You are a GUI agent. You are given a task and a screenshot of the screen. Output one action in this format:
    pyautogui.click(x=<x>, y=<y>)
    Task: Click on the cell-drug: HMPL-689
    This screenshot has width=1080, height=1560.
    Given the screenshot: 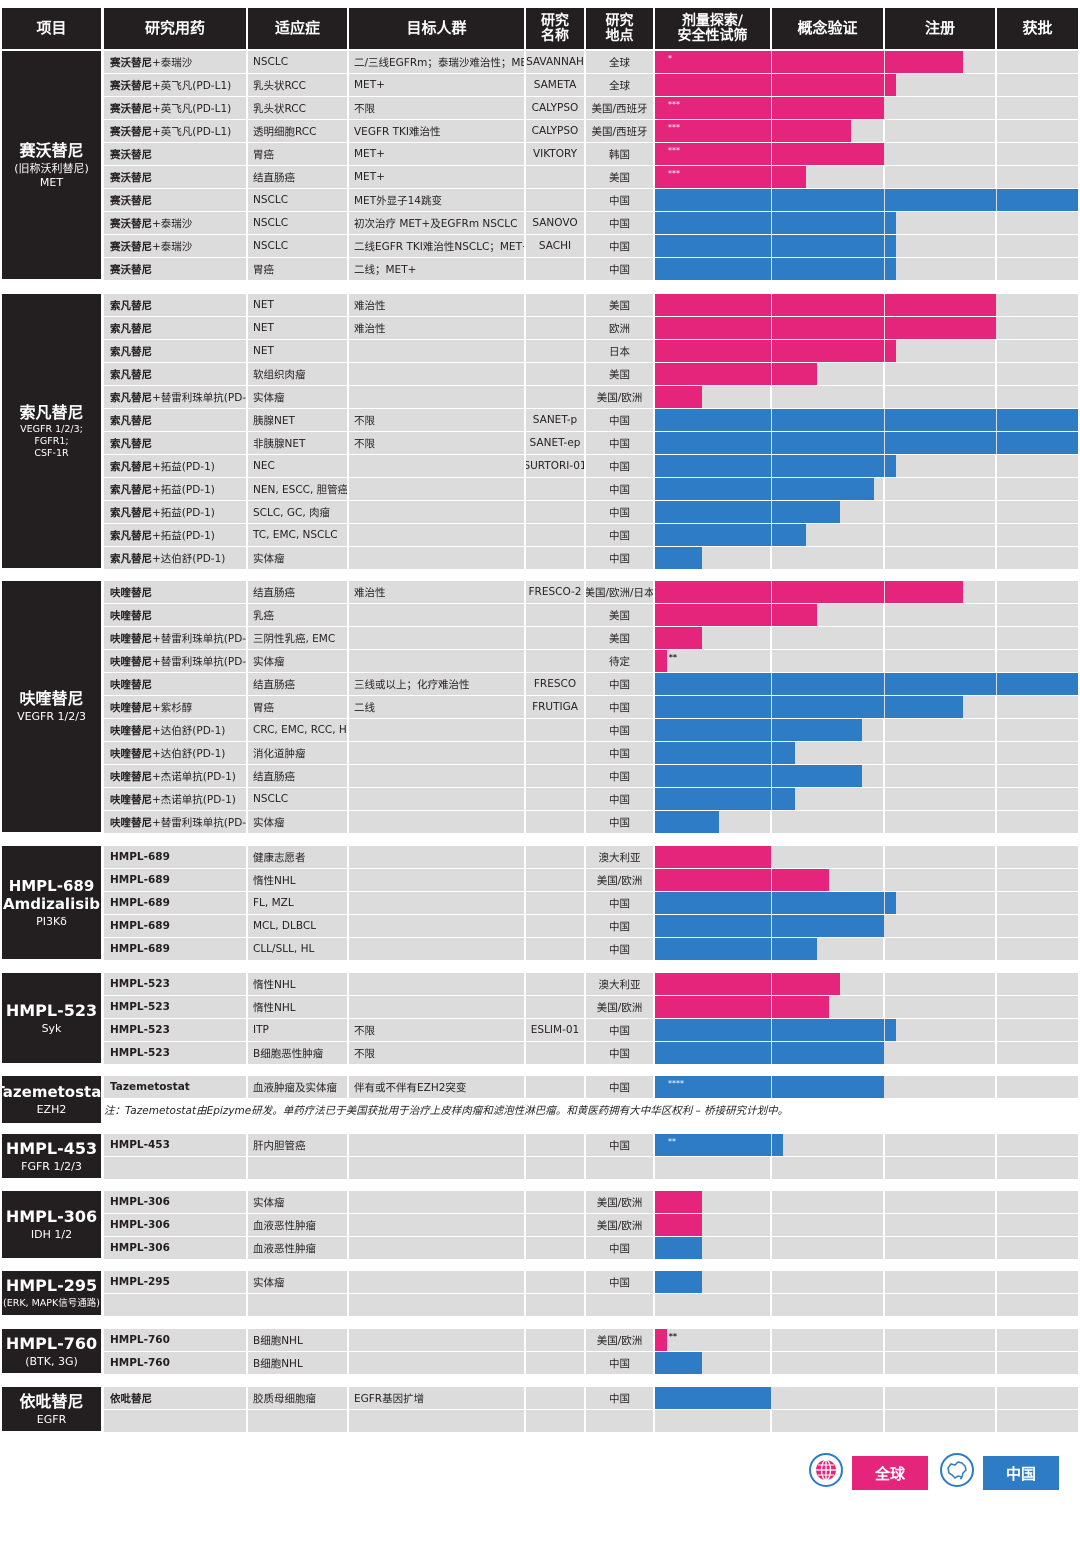 What is the action you would take?
    pyautogui.click(x=175, y=880)
    